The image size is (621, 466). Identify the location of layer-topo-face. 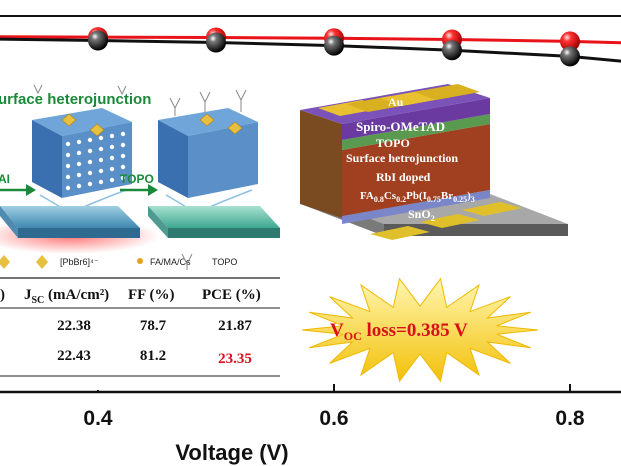
(416, 132).